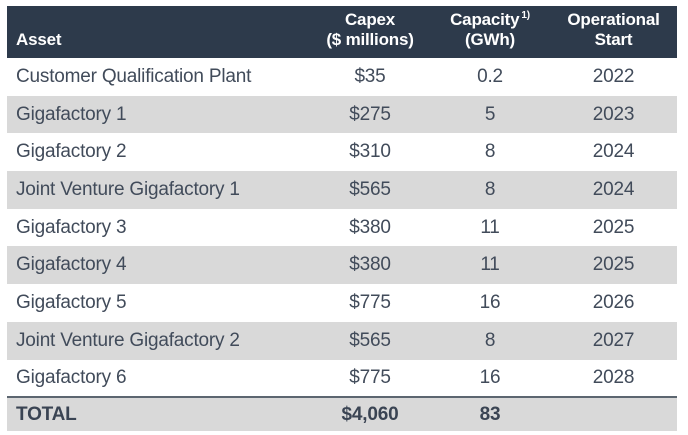 Image resolution: width=688 pixels, height=435 pixels. Describe the element at coordinates (490, 77) in the screenshot. I see `cell-capacity: 0.2` at that location.